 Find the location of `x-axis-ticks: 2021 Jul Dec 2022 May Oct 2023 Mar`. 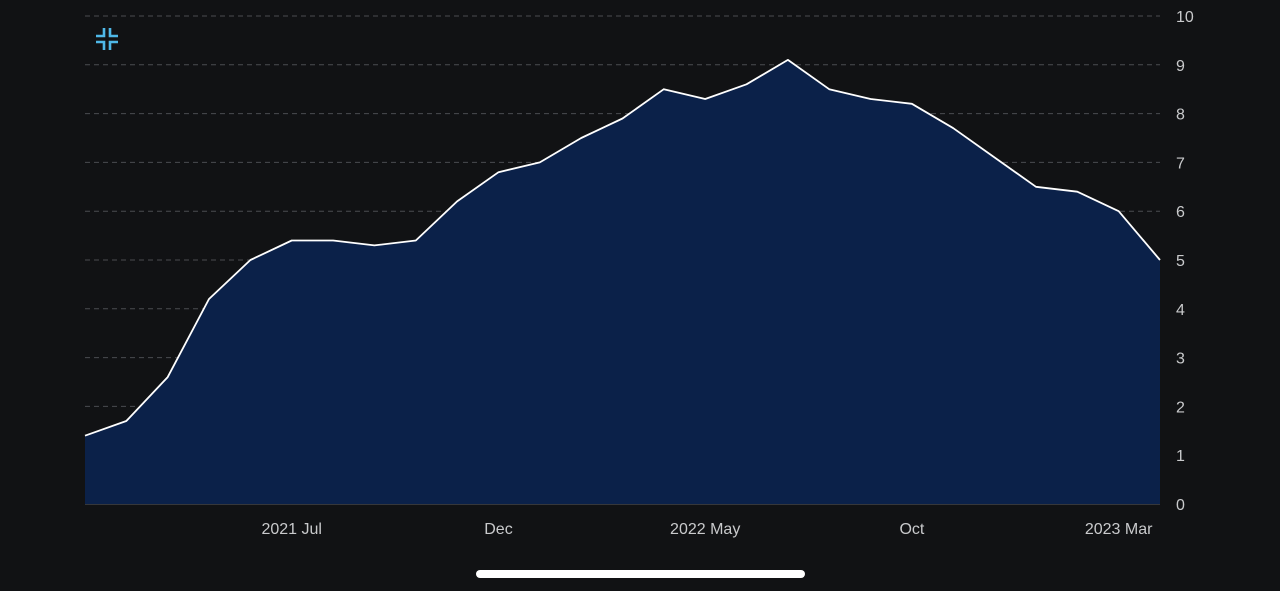

x-axis-ticks: 2021 Jul Dec 2022 May Oct 2023 Mar is located at coordinates (707, 529).